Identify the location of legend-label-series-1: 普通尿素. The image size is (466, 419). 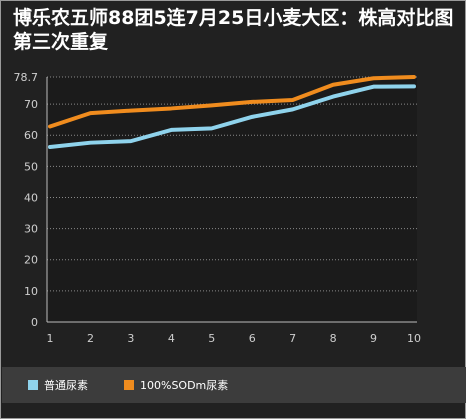
(66, 385).